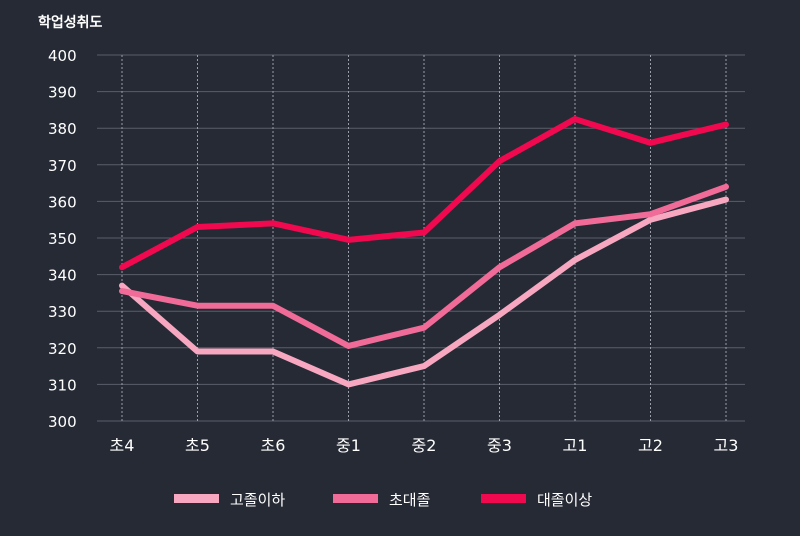  Describe the element at coordinates (273, 445) in the screenshot. I see `x-tick-label: 초6` at that location.